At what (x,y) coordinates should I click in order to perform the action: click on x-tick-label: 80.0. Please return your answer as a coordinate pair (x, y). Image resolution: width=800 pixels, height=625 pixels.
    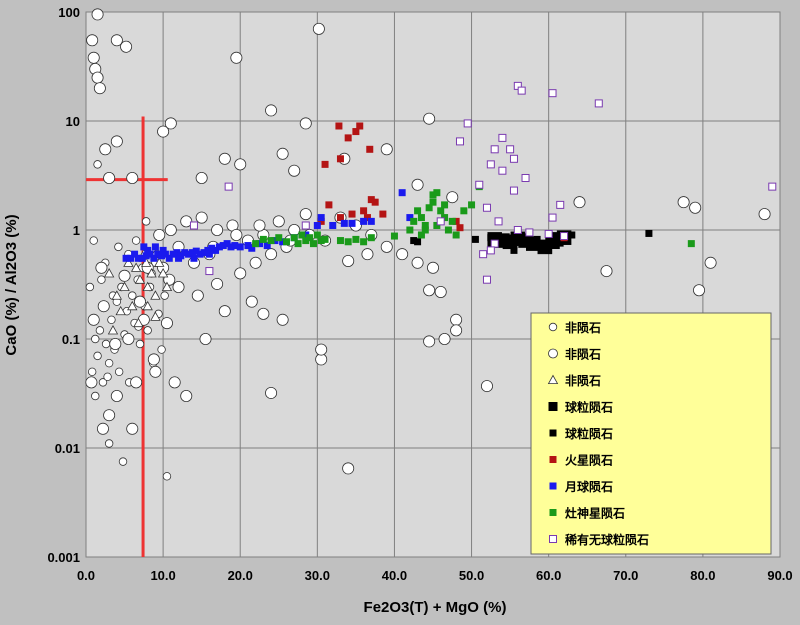
    Looking at the image, I should click on (702, 575).